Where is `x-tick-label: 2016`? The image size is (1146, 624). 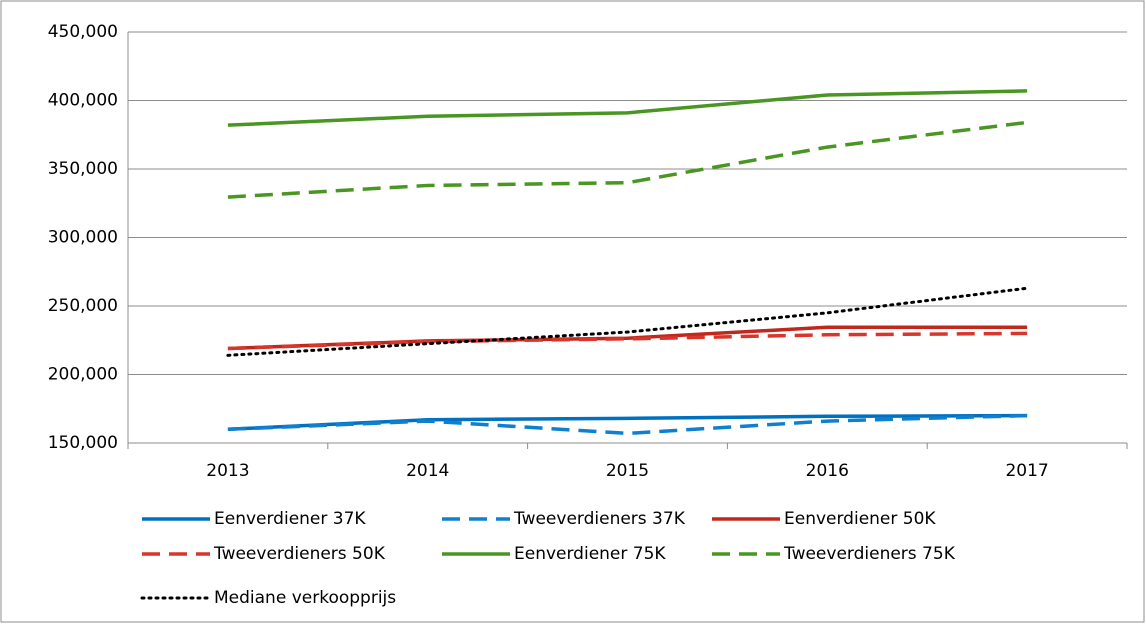 x-tick-label: 2016 is located at coordinates (827, 471).